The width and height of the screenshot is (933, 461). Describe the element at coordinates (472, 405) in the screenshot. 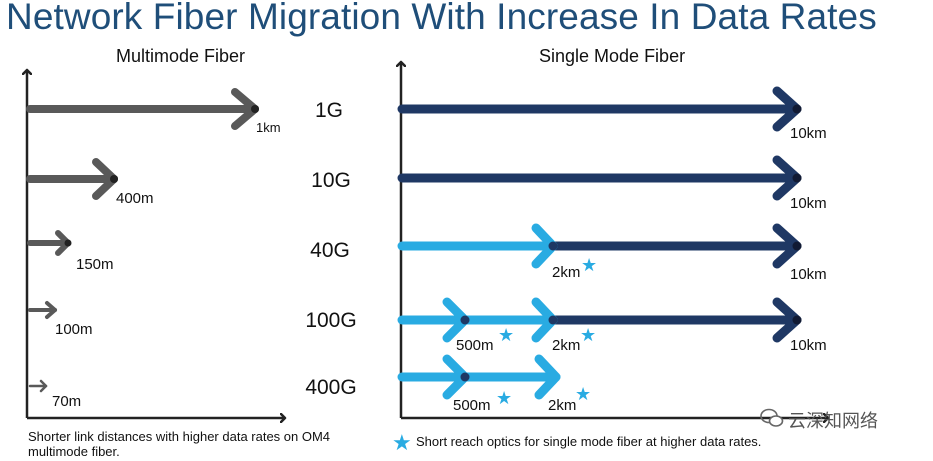

I see `sm-distance-400g-500m: 500m` at that location.